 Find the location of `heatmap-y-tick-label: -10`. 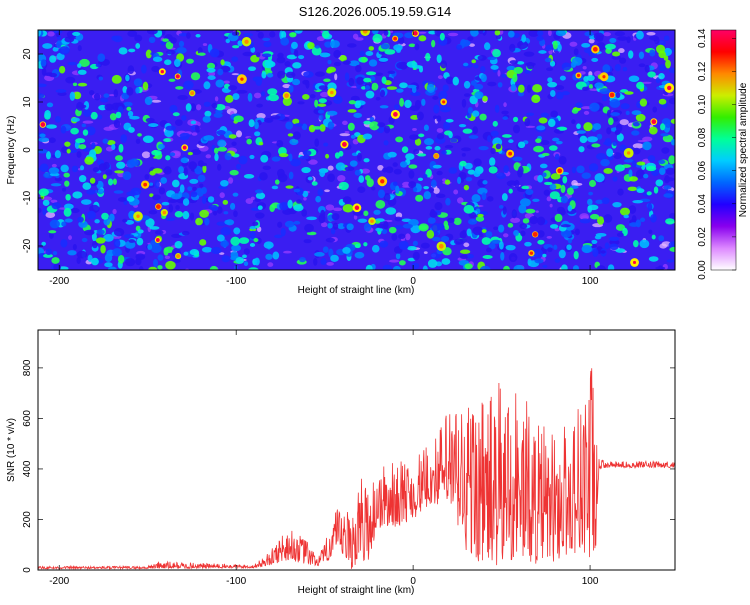

heatmap-y-tick-label: -10 is located at coordinates (27, 197).